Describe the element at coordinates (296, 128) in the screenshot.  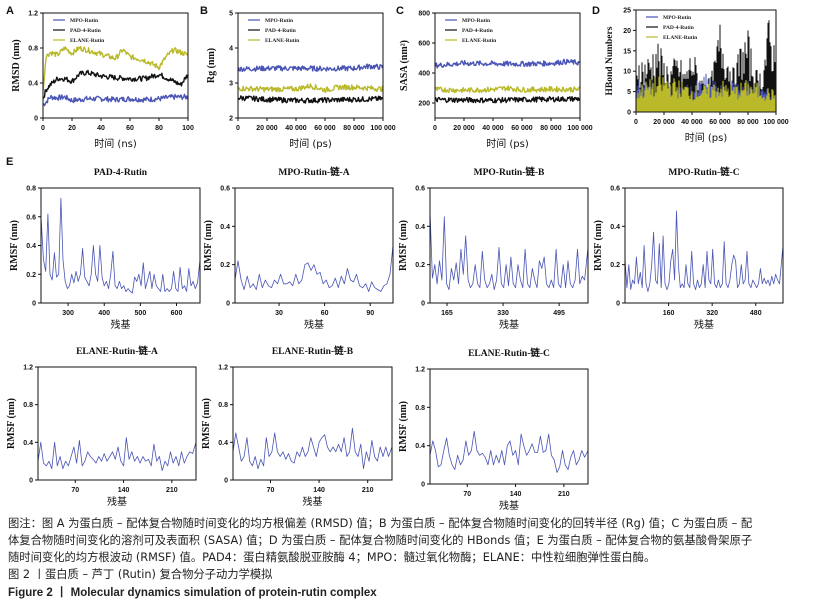
I see `x-tick-label-b: 40 000` at that location.